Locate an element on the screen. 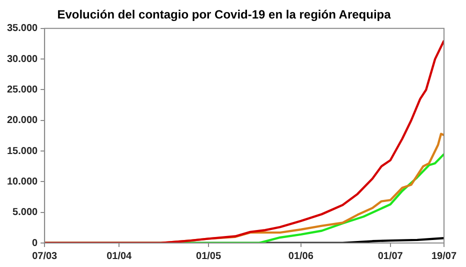 This screenshot has height=267, width=466. y-tick-label: 15.000 is located at coordinates (22, 151).